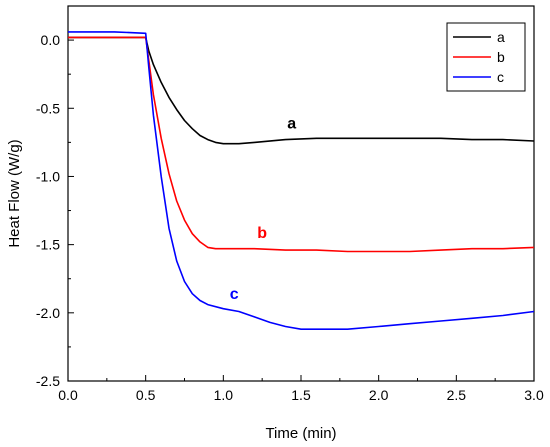 The image size is (550, 447). Describe the element at coordinates (501, 57) in the screenshot. I see `legend-label-b: b` at that location.